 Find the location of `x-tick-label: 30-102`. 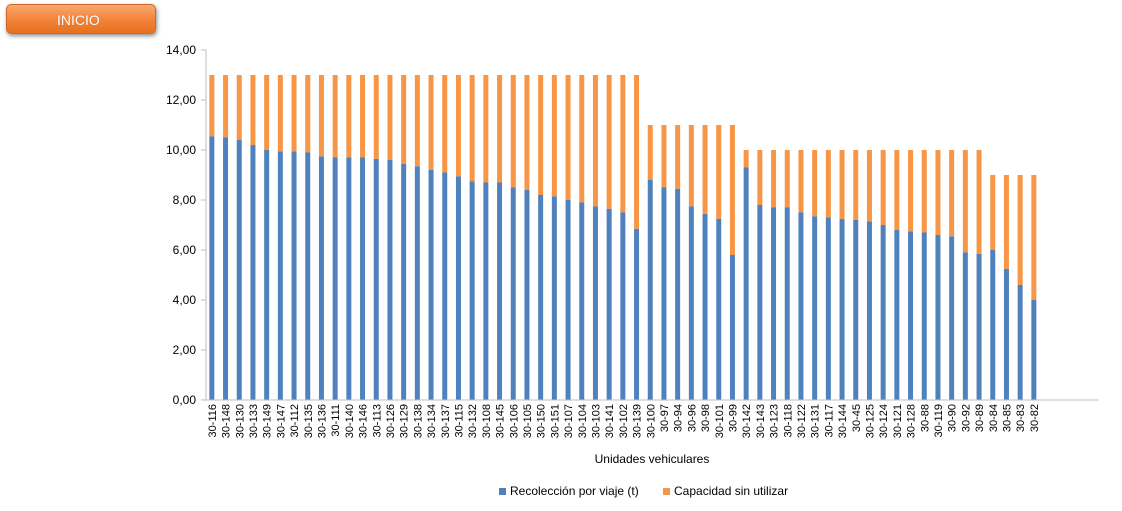

x-tick-label: 30-102 is located at coordinates (624, 421).